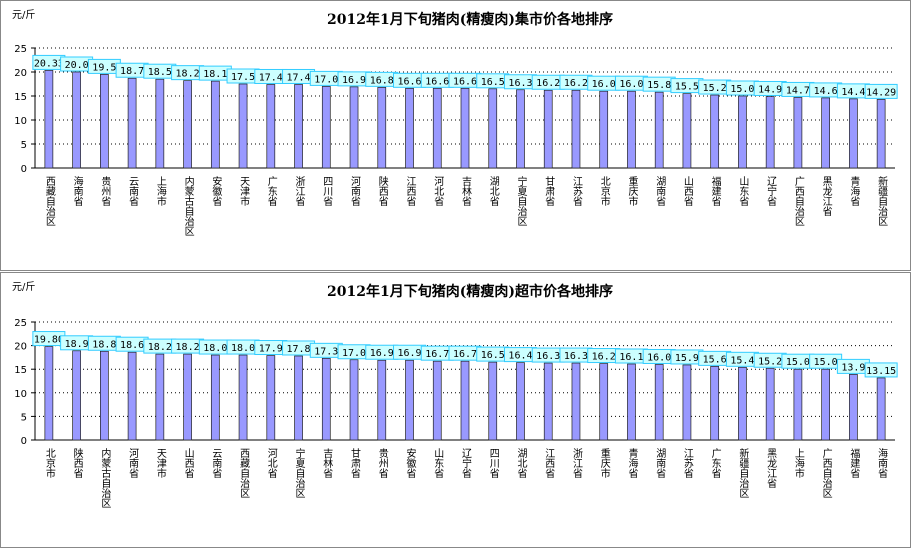 This screenshot has width=912, height=549. I want to click on x-tick-label: 贵州省, so click(105, 191).